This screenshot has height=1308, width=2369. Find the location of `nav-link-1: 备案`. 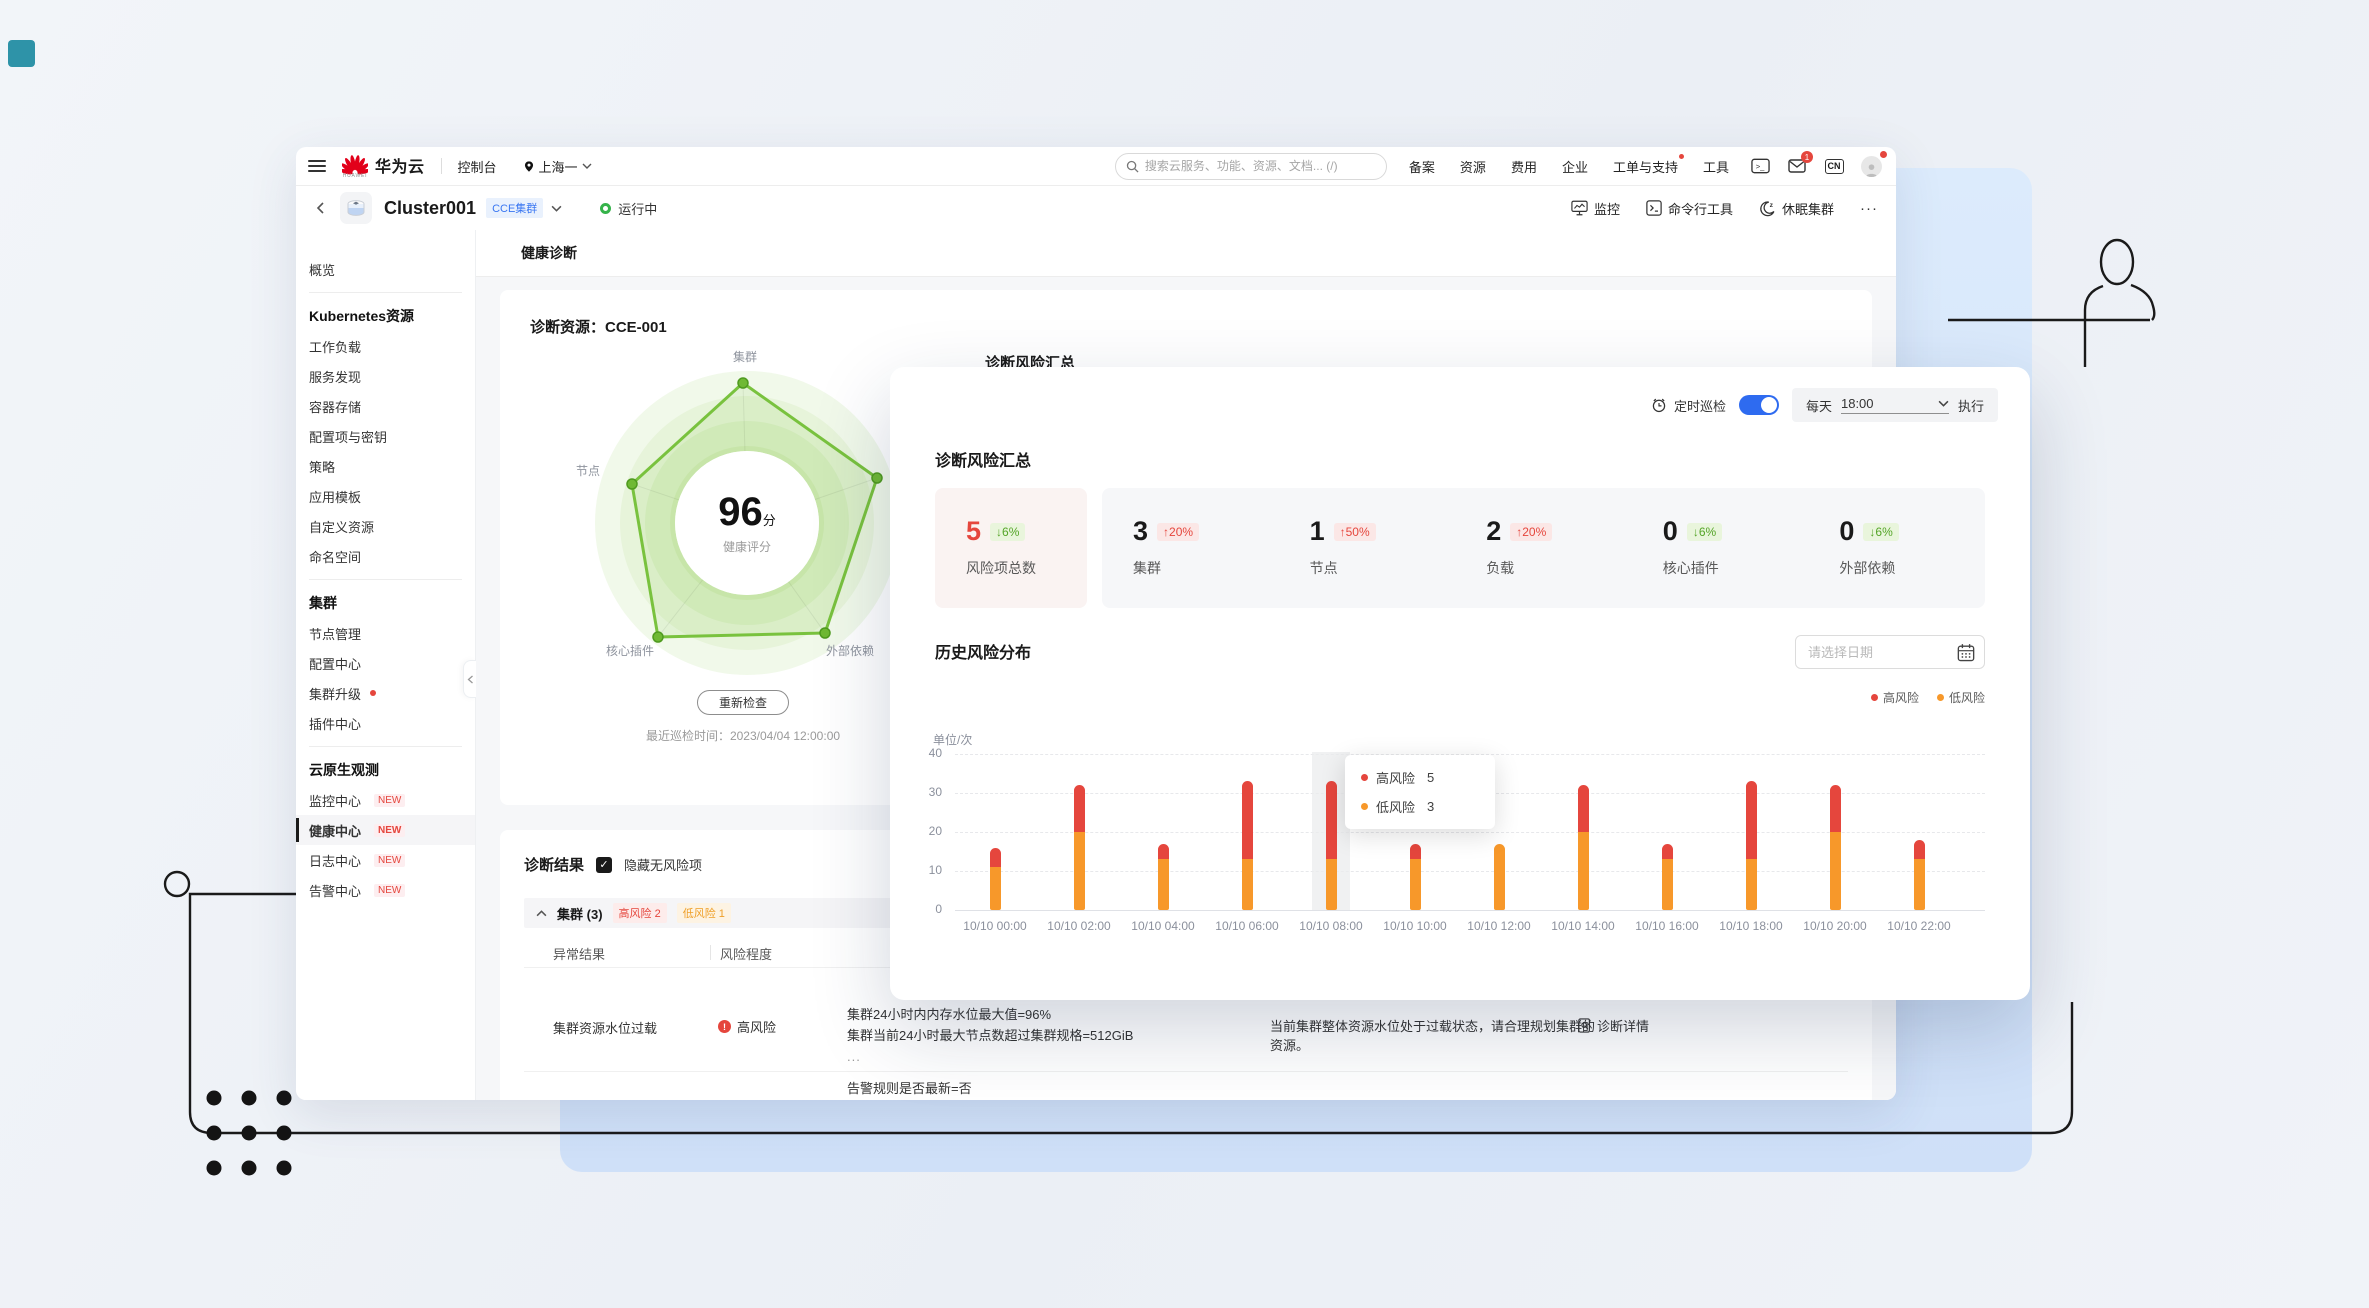

nav-link-1: 备案 is located at coordinates (1421, 167).